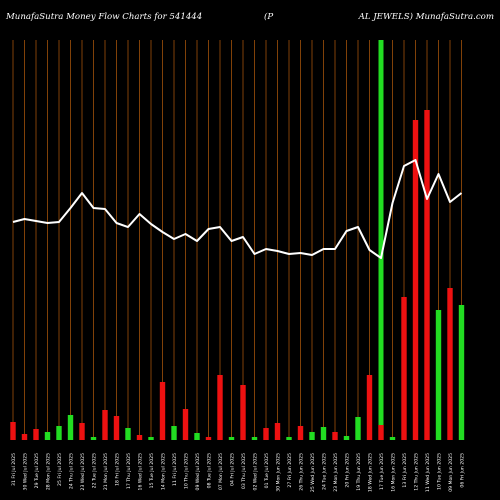  I want to click on chart-title-site: AL JEWELS) MunafaSutra.com, so click(426, 17).